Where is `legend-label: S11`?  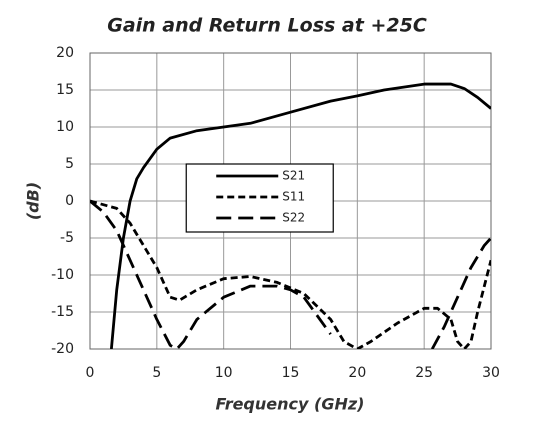
legend-label: S11 is located at coordinates (293, 197).